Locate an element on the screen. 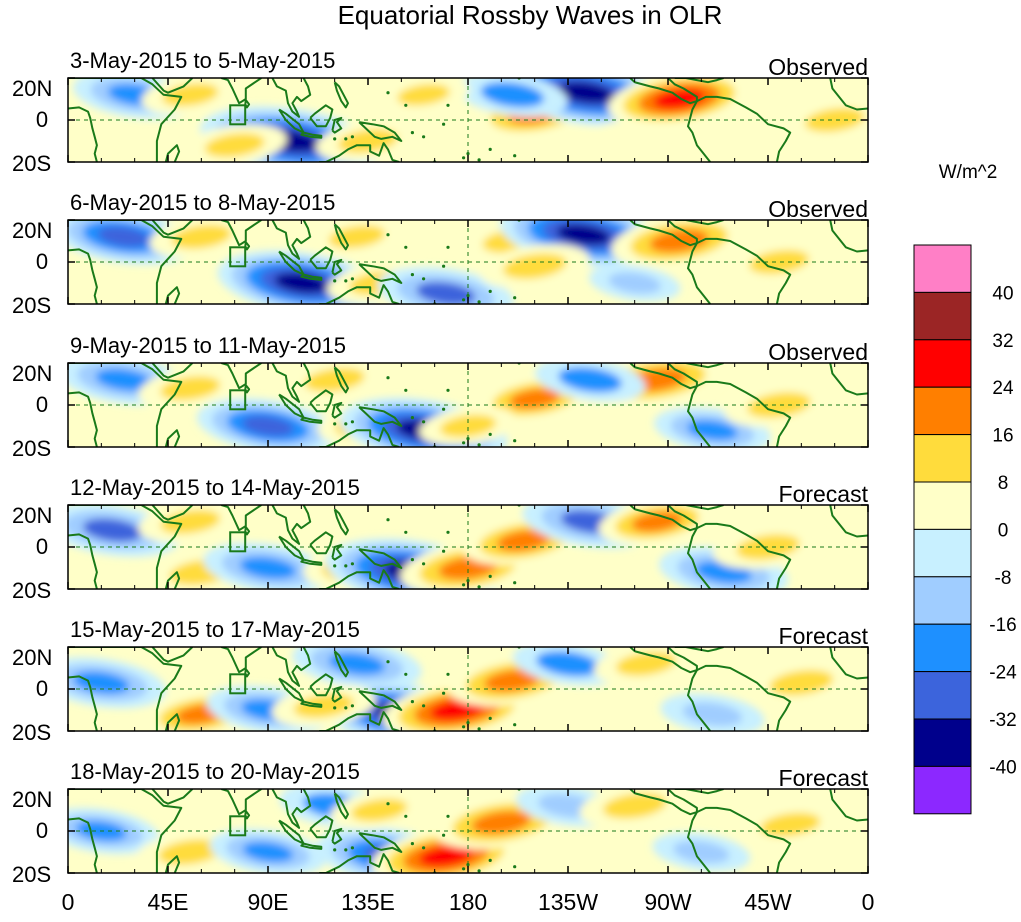 The height and width of the screenshot is (922, 1021). java-coast is located at coordinates (311, 704).